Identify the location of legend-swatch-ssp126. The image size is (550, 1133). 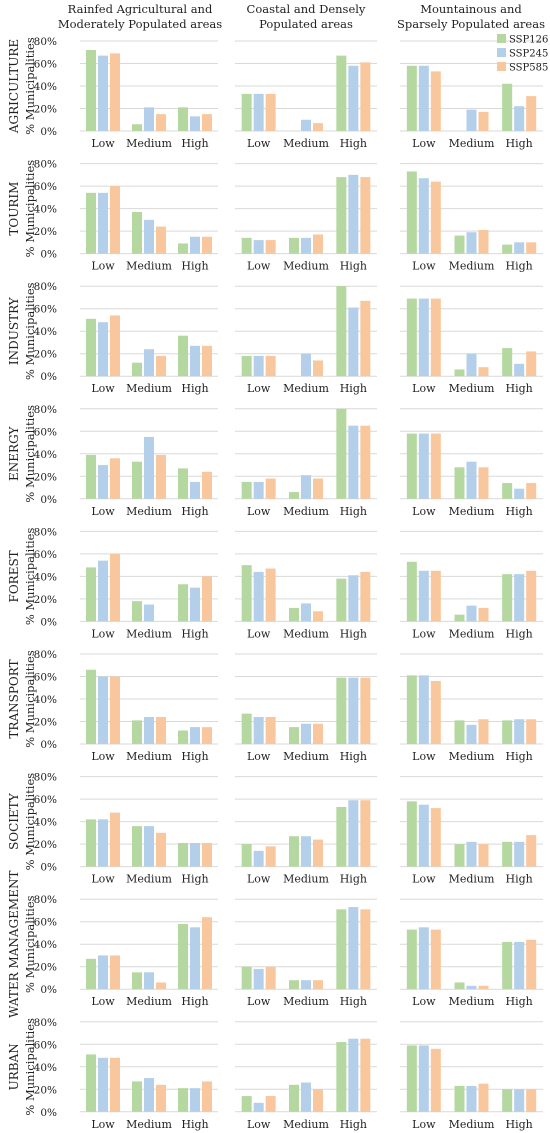
(501, 38).